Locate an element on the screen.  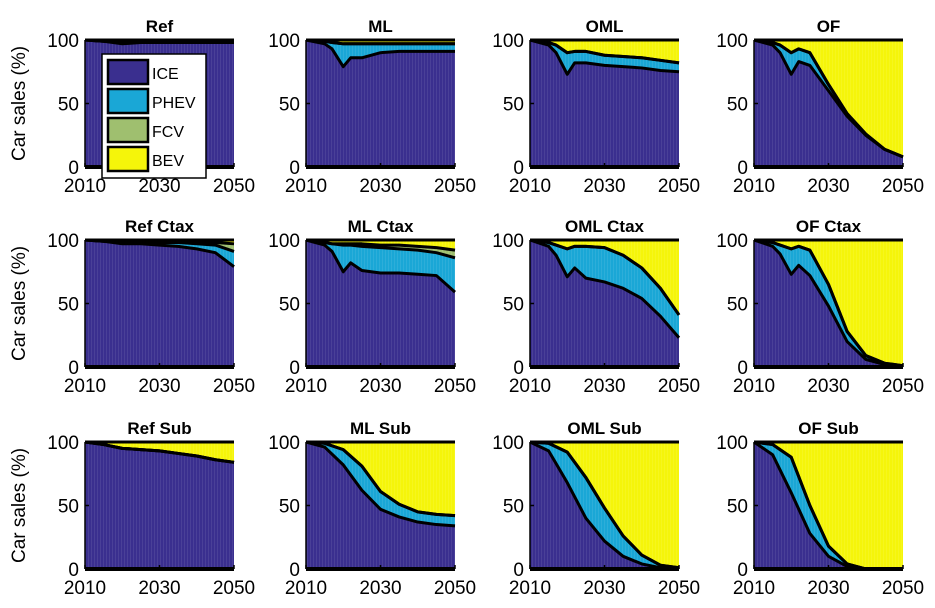
panel-ref-sub: Ref Sub 0 50 100 2010 2030 2050 Car sales (%) is located at coordinates (132, 509).